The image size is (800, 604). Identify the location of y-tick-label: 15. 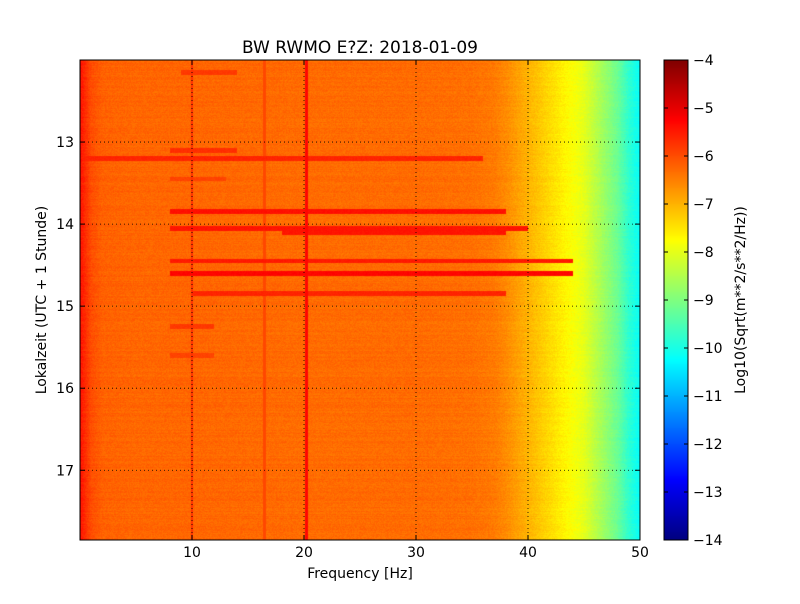
(65, 307).